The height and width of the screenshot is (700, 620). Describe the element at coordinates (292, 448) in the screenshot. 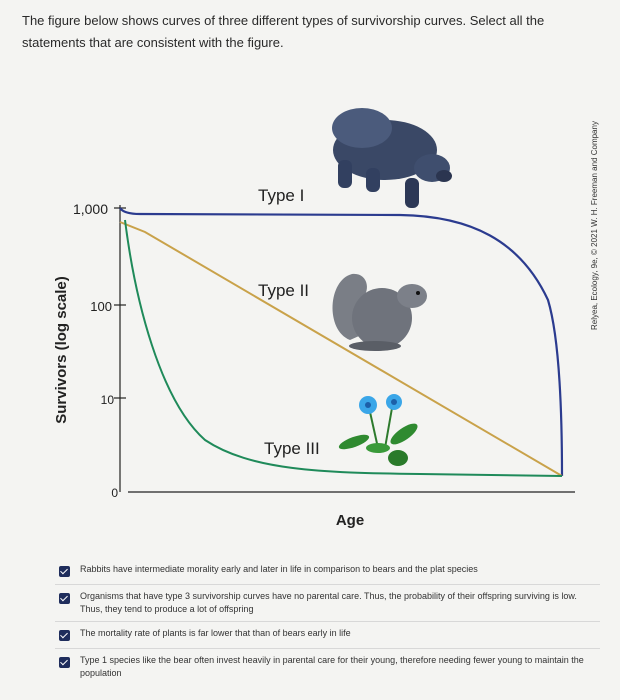

I see `series-label-type-3: Type III` at that location.